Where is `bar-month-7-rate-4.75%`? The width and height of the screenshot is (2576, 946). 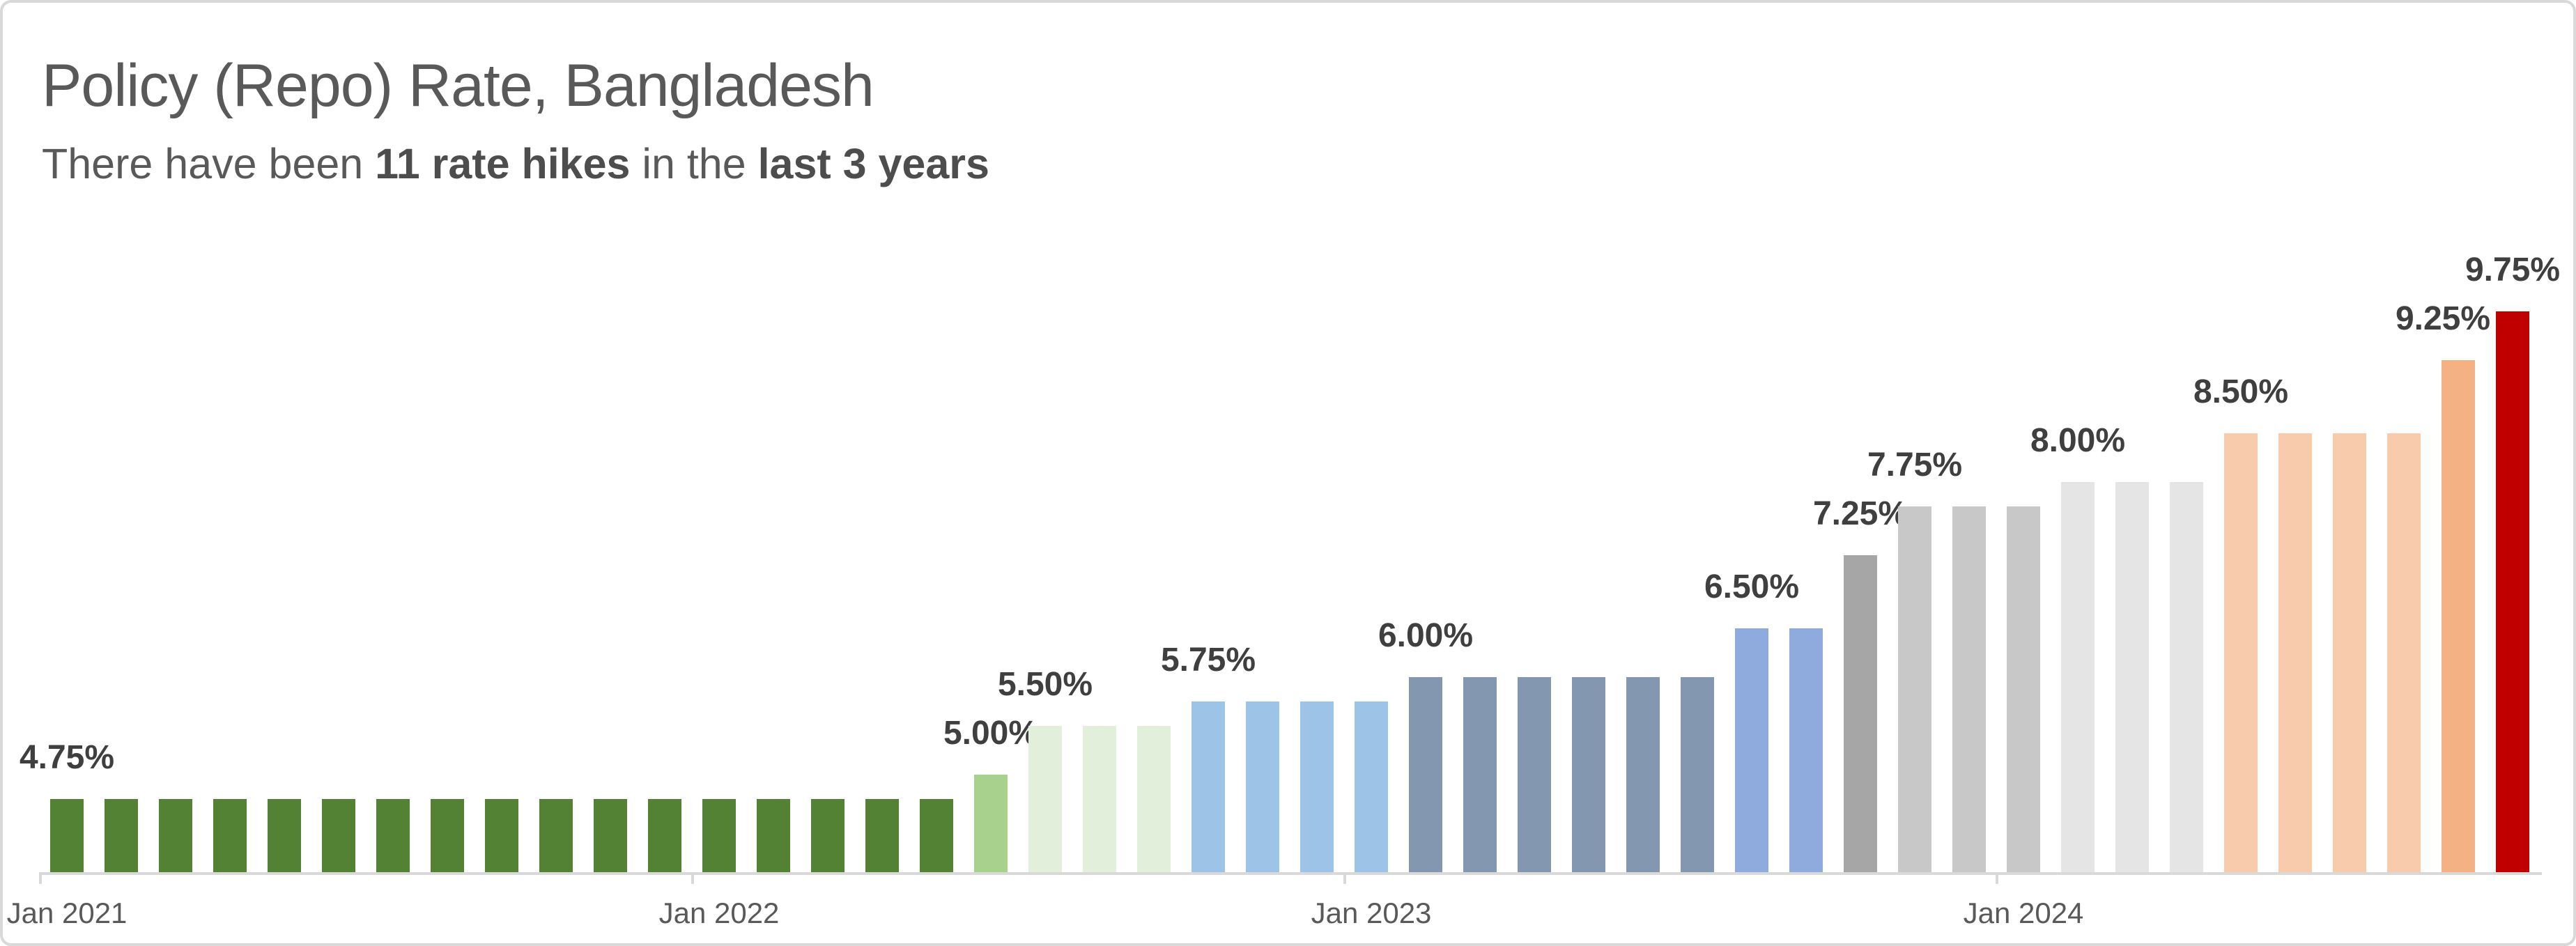
bar-month-7-rate-4.75% is located at coordinates (447, 835).